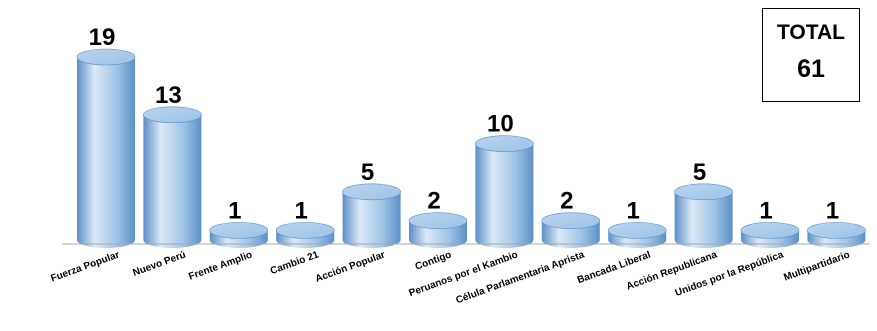 The height and width of the screenshot is (331, 877). I want to click on data-label-6: 10, so click(500, 124).